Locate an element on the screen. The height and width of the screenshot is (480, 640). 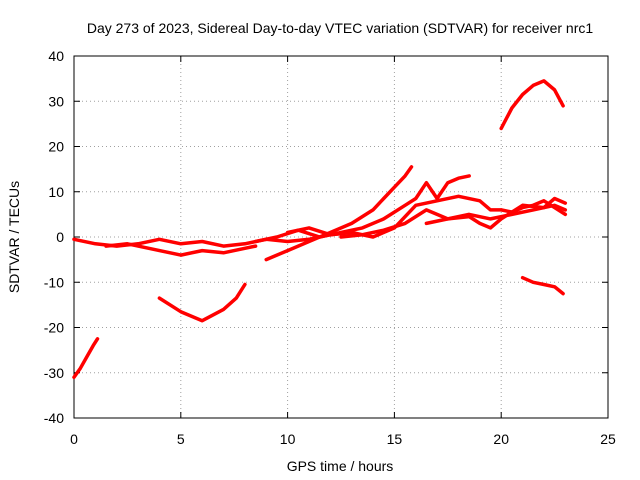
series-line-sat-g is located at coordinates (426, 216).